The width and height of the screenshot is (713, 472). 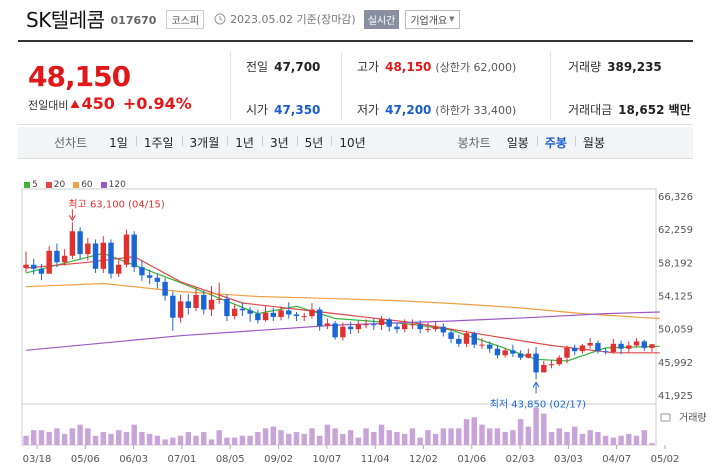 What do you see at coordinates (352, 142) in the screenshot?
I see `tab-10year: 10년` at bounding box center [352, 142].